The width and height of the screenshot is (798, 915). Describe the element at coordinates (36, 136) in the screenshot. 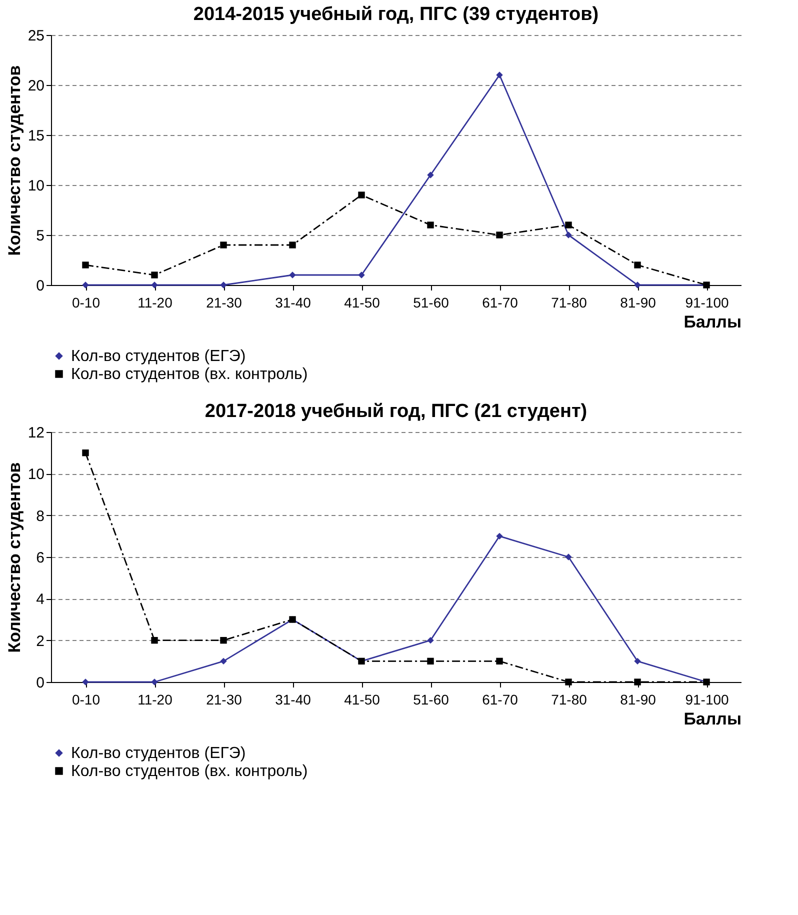

I see `y-tick-label: 15` at that location.